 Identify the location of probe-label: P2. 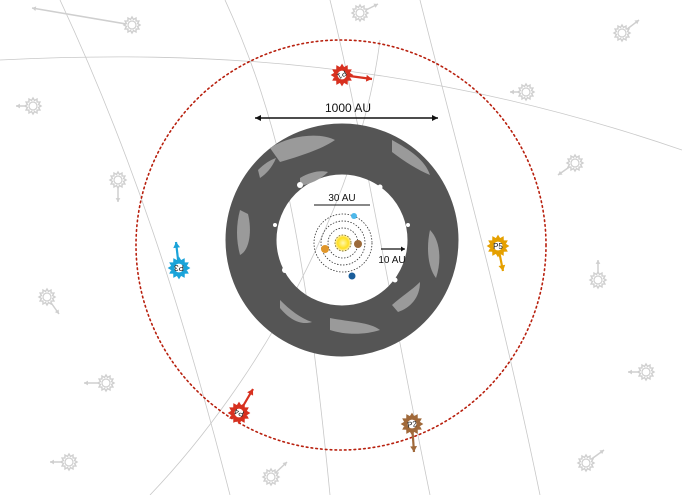
(412, 424).